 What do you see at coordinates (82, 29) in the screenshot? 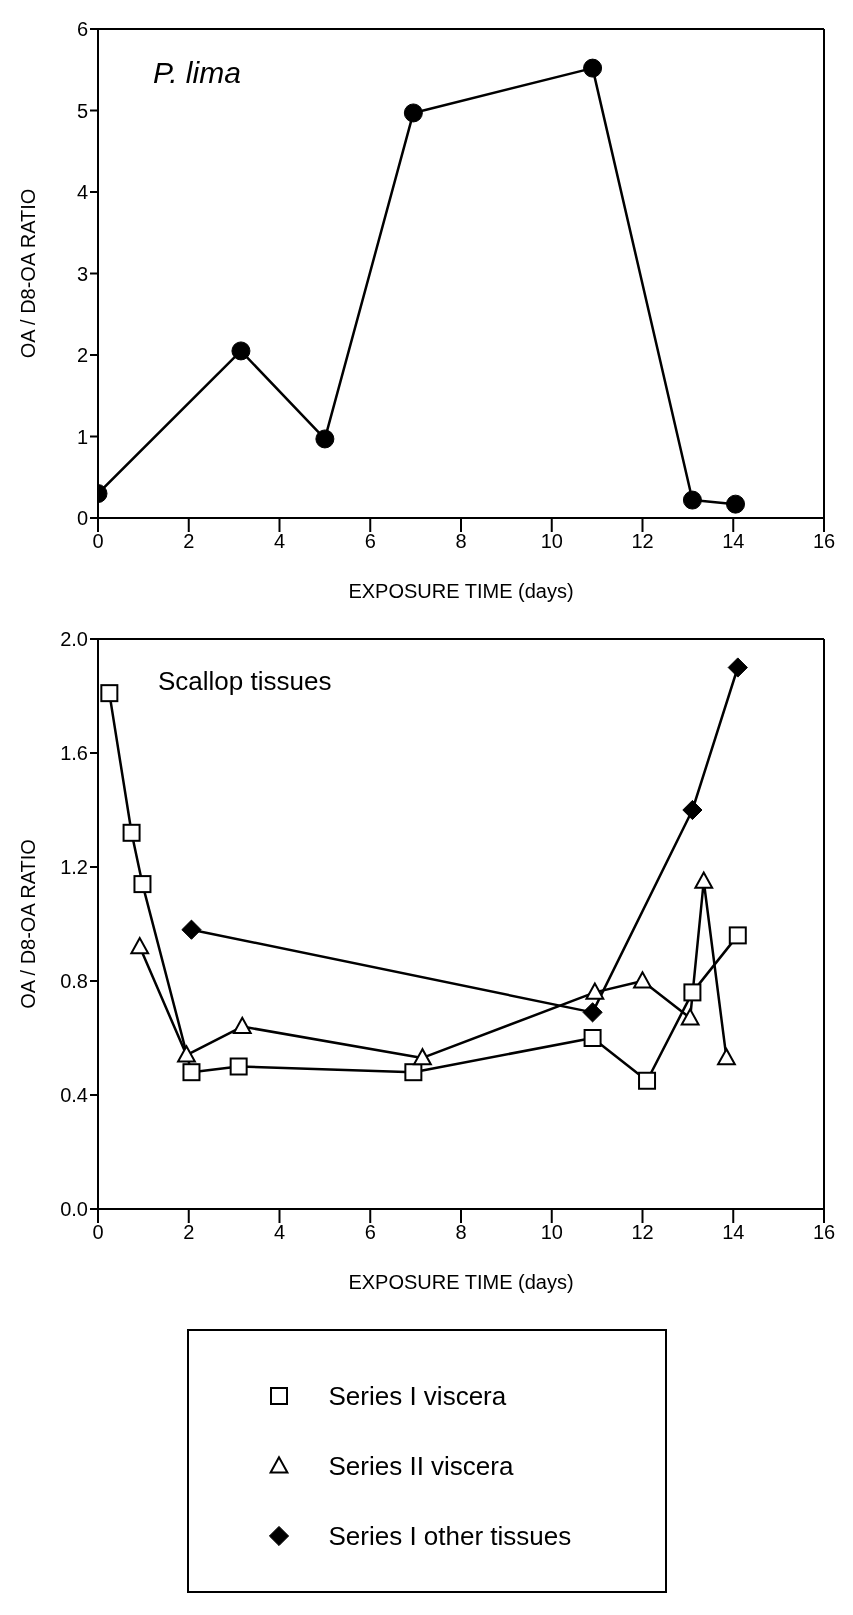
I see `y-tick-label: 6` at bounding box center [82, 29].